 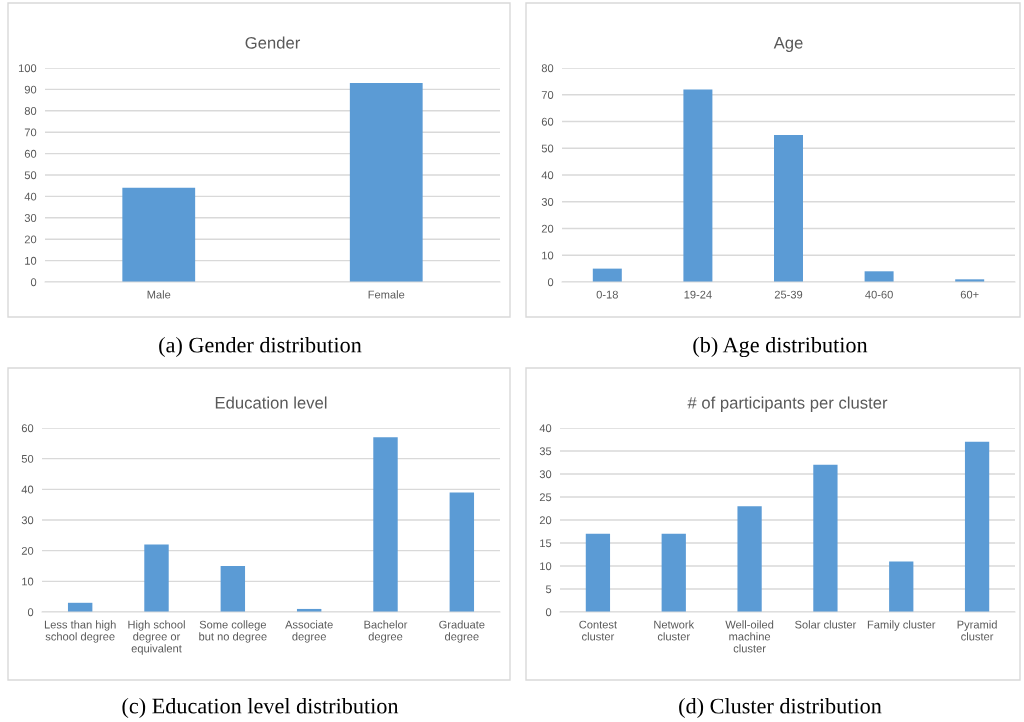 I want to click on x-tick-label: High school degree or equivalent, so click(x=156, y=637).